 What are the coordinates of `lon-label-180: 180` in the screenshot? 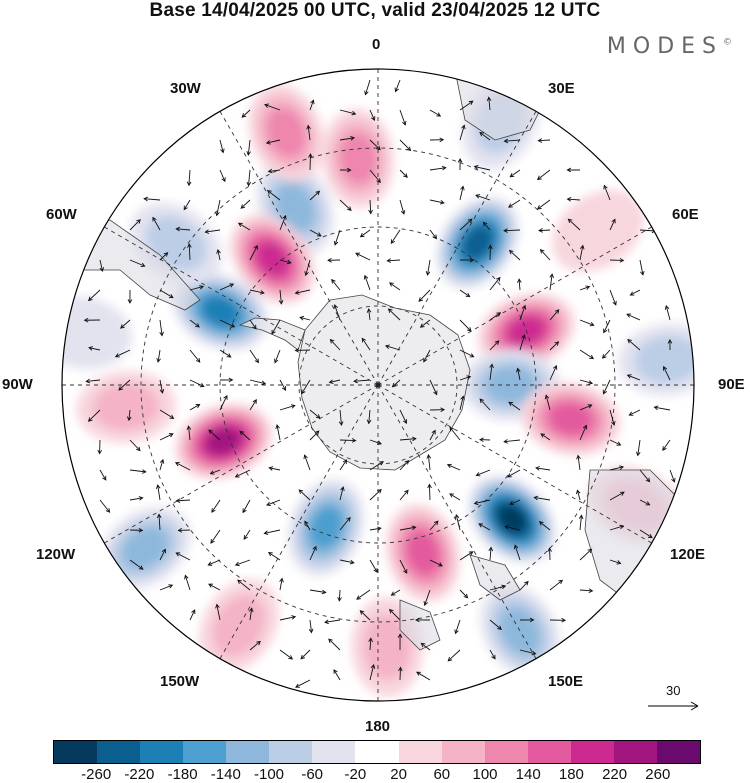 It's located at (378, 726).